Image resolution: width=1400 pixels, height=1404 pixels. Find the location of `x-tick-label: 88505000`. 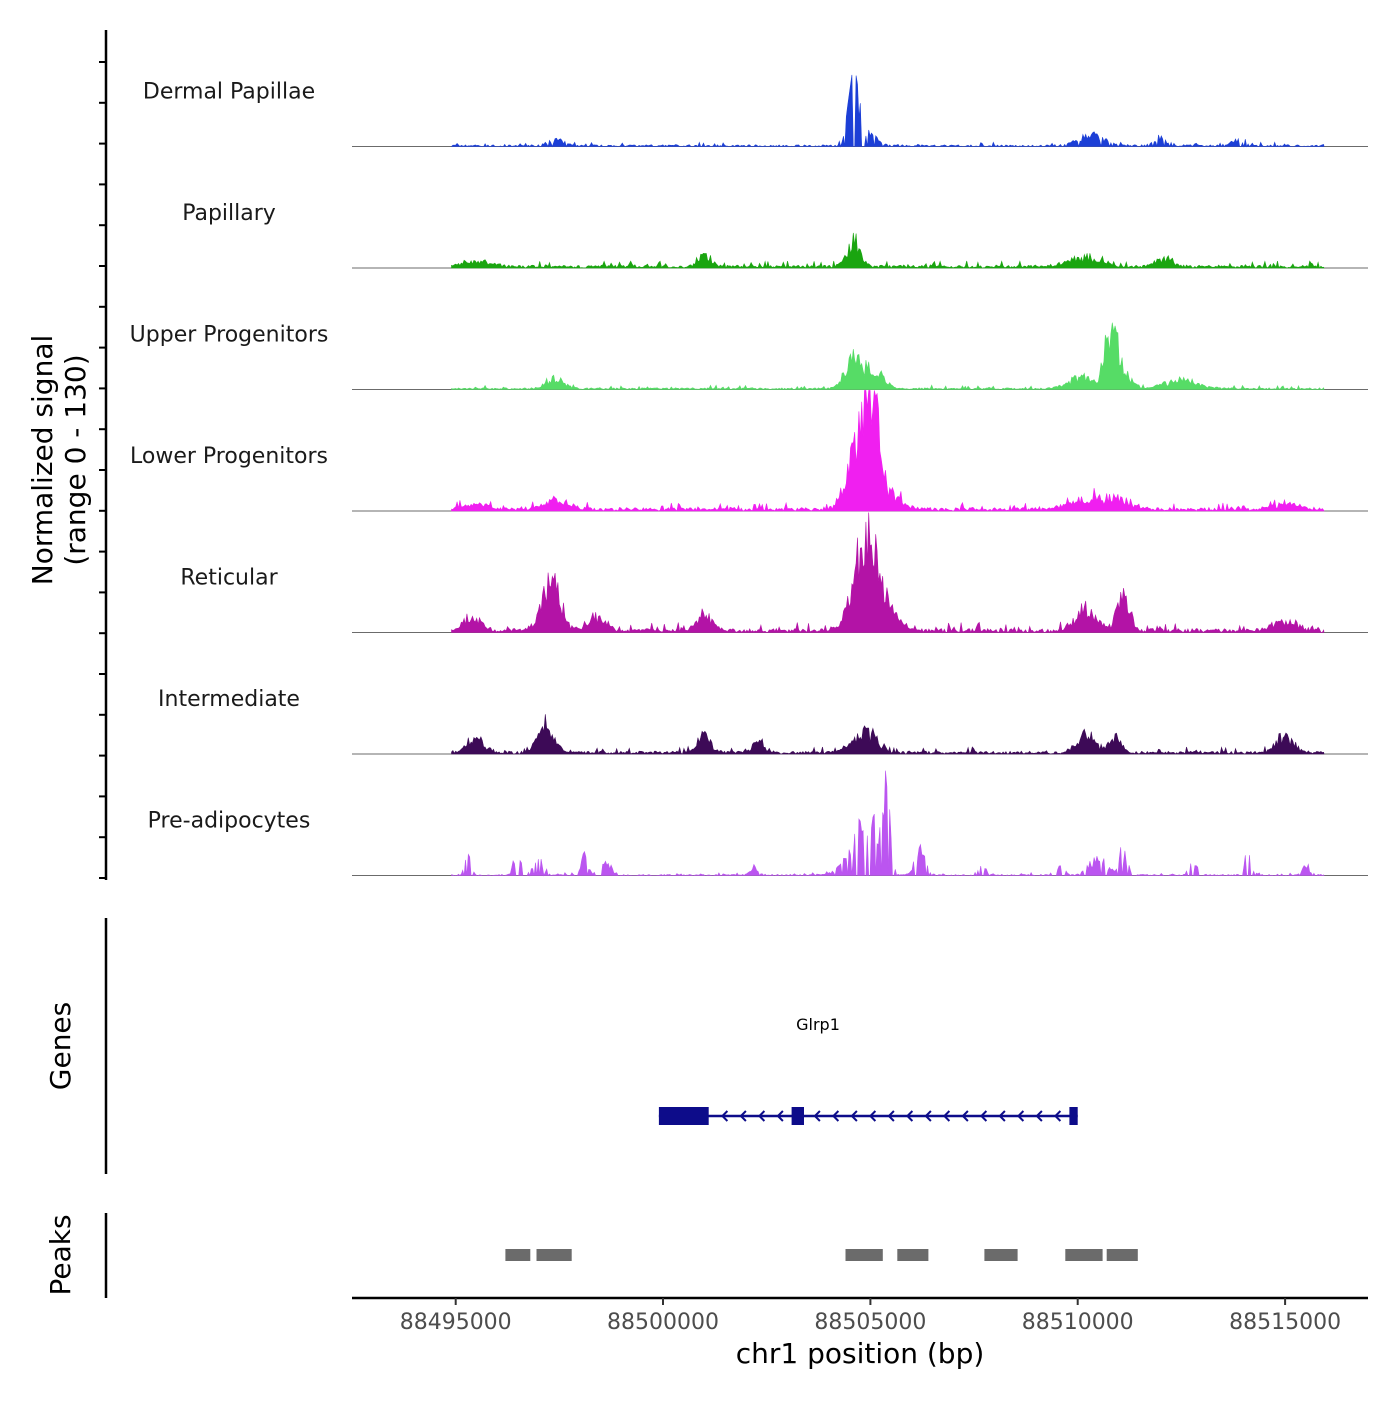

x-tick-label: 88505000 is located at coordinates (870, 1322).